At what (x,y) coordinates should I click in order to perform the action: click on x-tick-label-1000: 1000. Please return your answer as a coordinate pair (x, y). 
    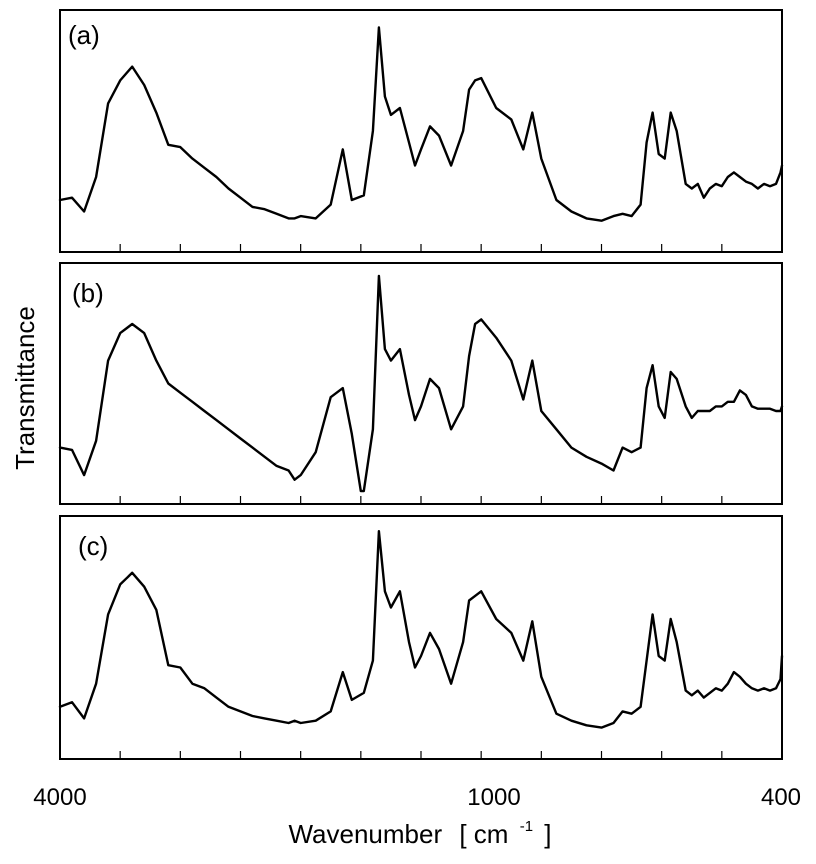
    Looking at the image, I should click on (493, 797).